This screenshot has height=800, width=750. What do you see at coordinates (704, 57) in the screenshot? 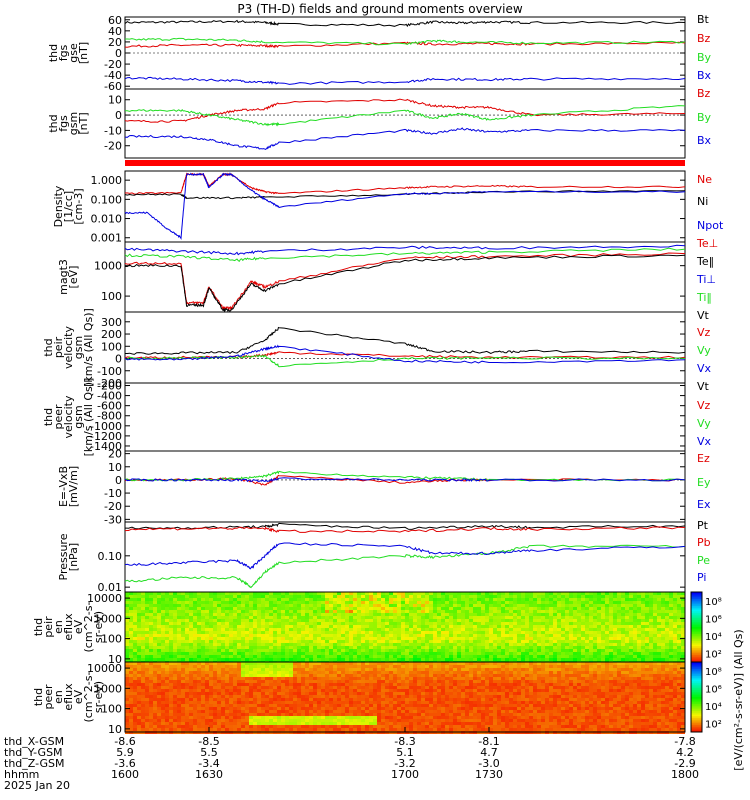
I see `legend-entry: By` at bounding box center [704, 57].